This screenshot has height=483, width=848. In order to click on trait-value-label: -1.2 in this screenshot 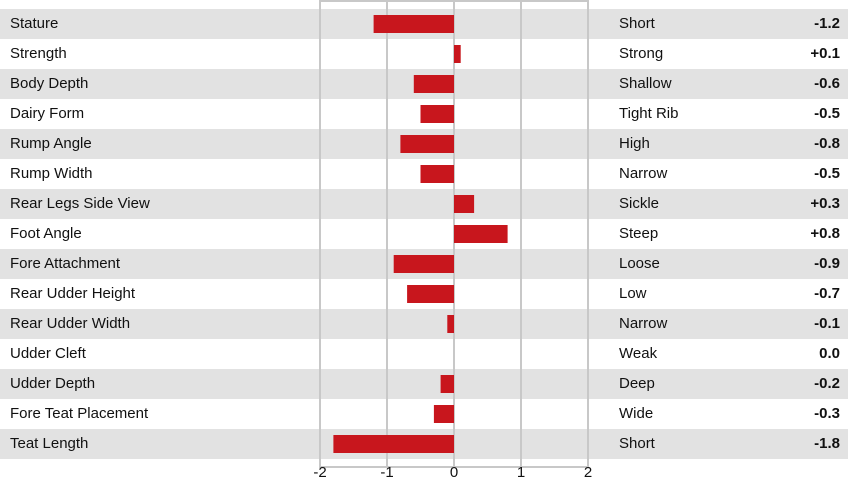, I will do `click(827, 23)`.